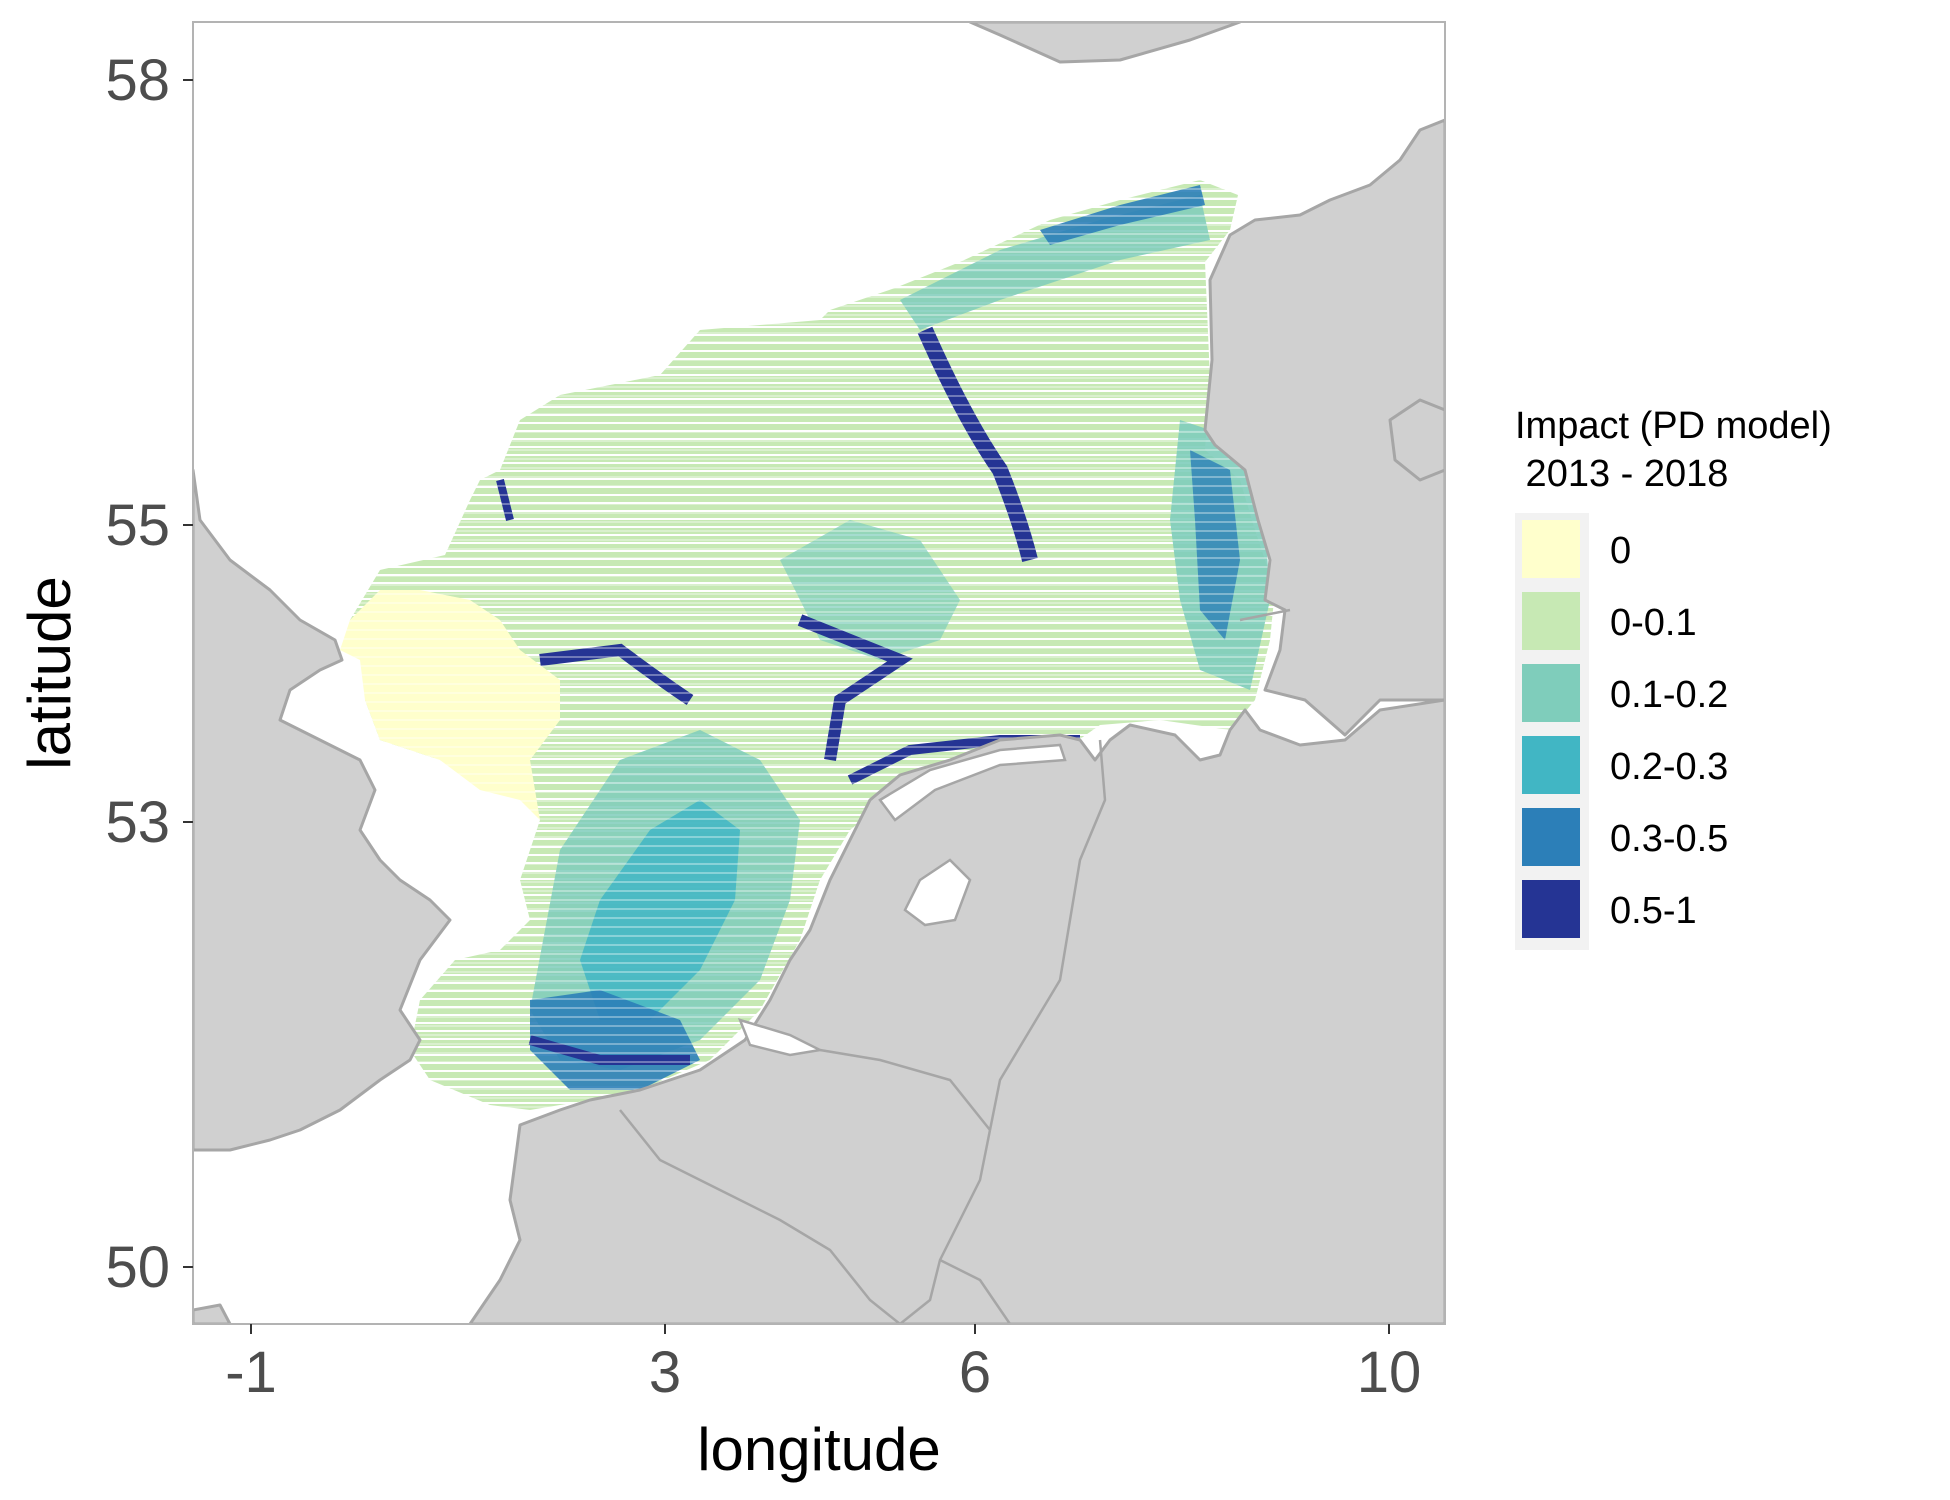 The image size is (1950, 1500). I want to click on land-danish-islands, so click(1416, 440).